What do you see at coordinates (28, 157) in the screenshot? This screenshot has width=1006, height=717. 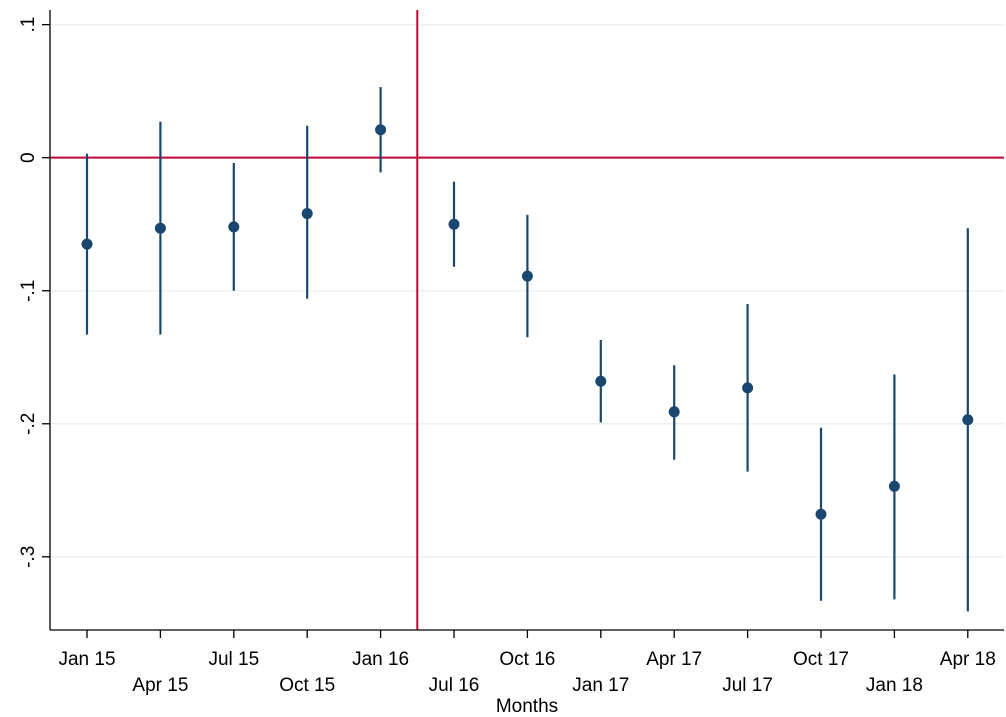 I see `y-tick-label: 0` at bounding box center [28, 157].